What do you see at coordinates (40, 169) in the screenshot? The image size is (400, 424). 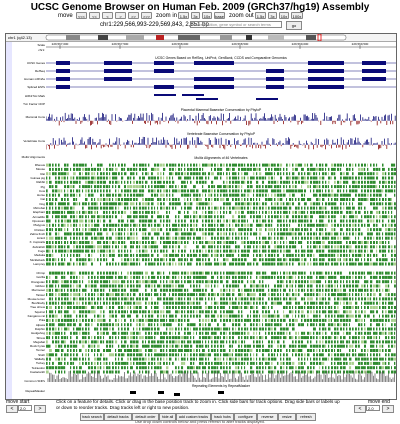 I see `species-label: Mouse` at bounding box center [40, 169].